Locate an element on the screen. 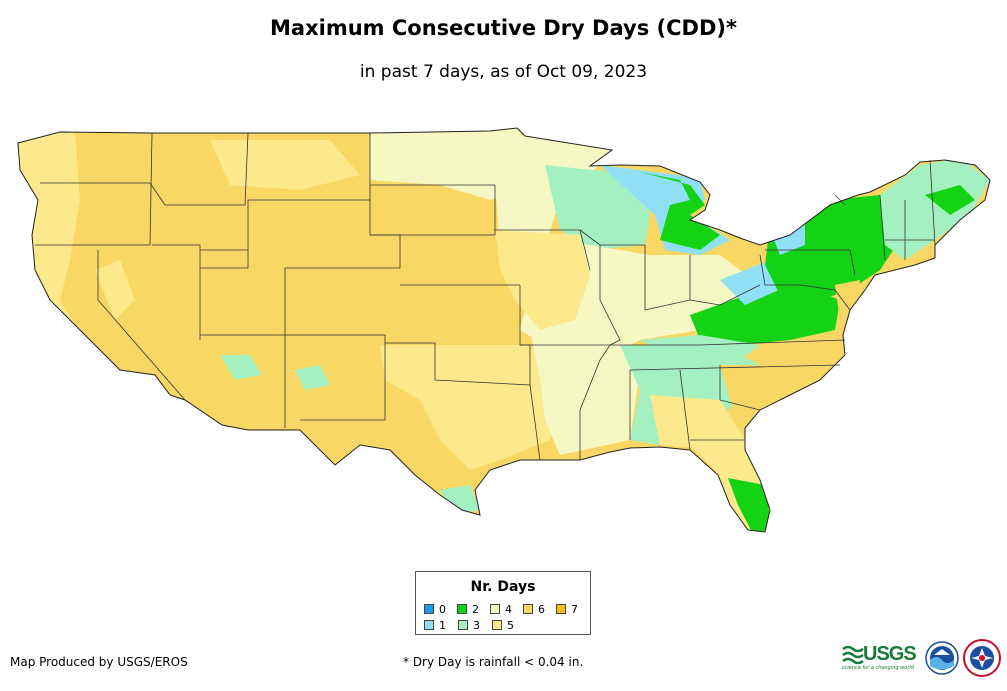 The image size is (1007, 691). legend-title: Nr. Days is located at coordinates (503, 587).